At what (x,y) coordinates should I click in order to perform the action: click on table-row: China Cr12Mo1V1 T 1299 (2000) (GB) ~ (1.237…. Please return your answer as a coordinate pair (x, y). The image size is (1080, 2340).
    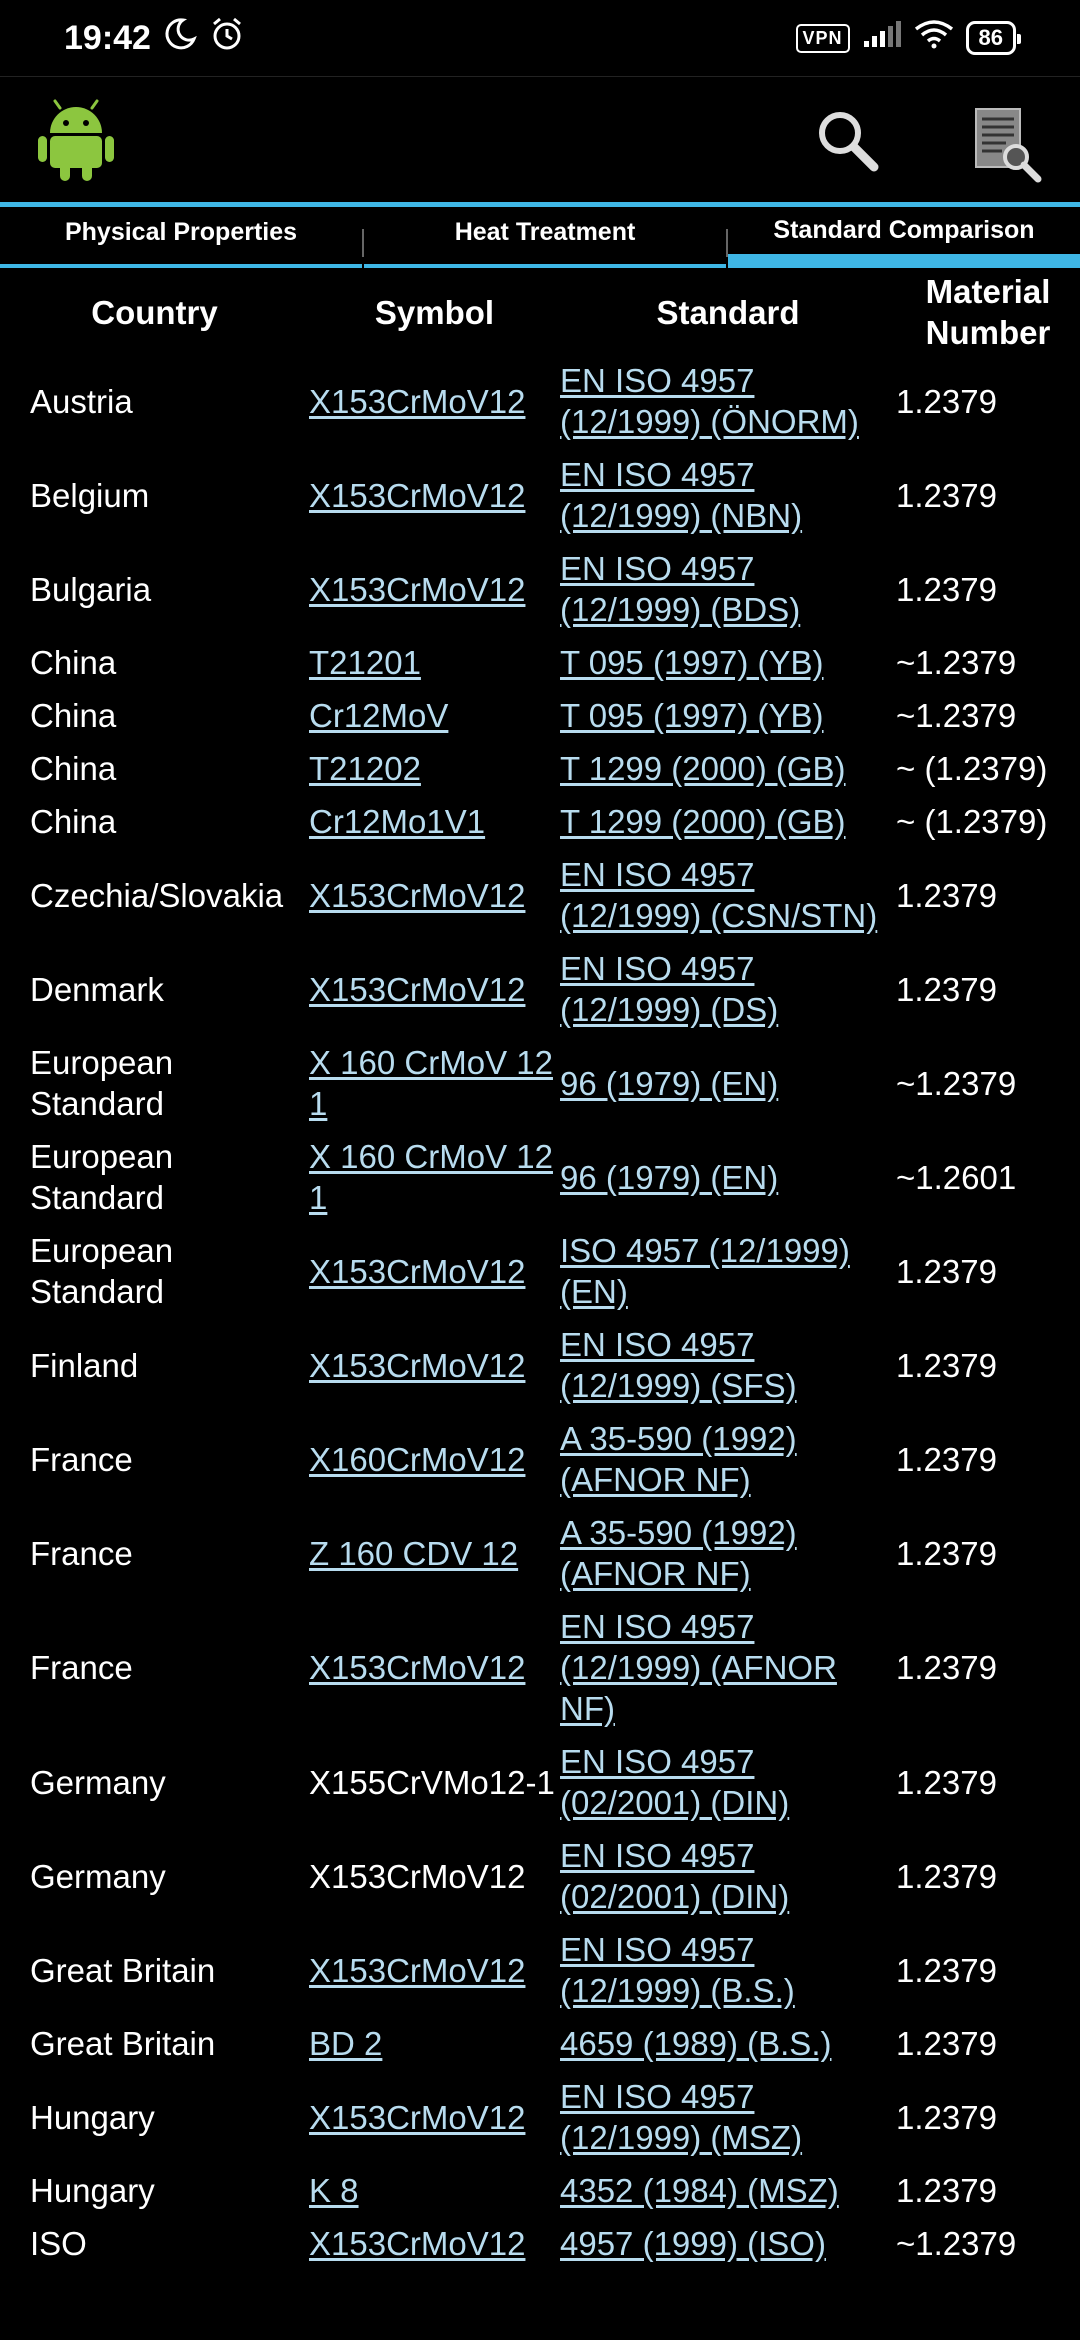
    Looking at the image, I should click on (540, 821).